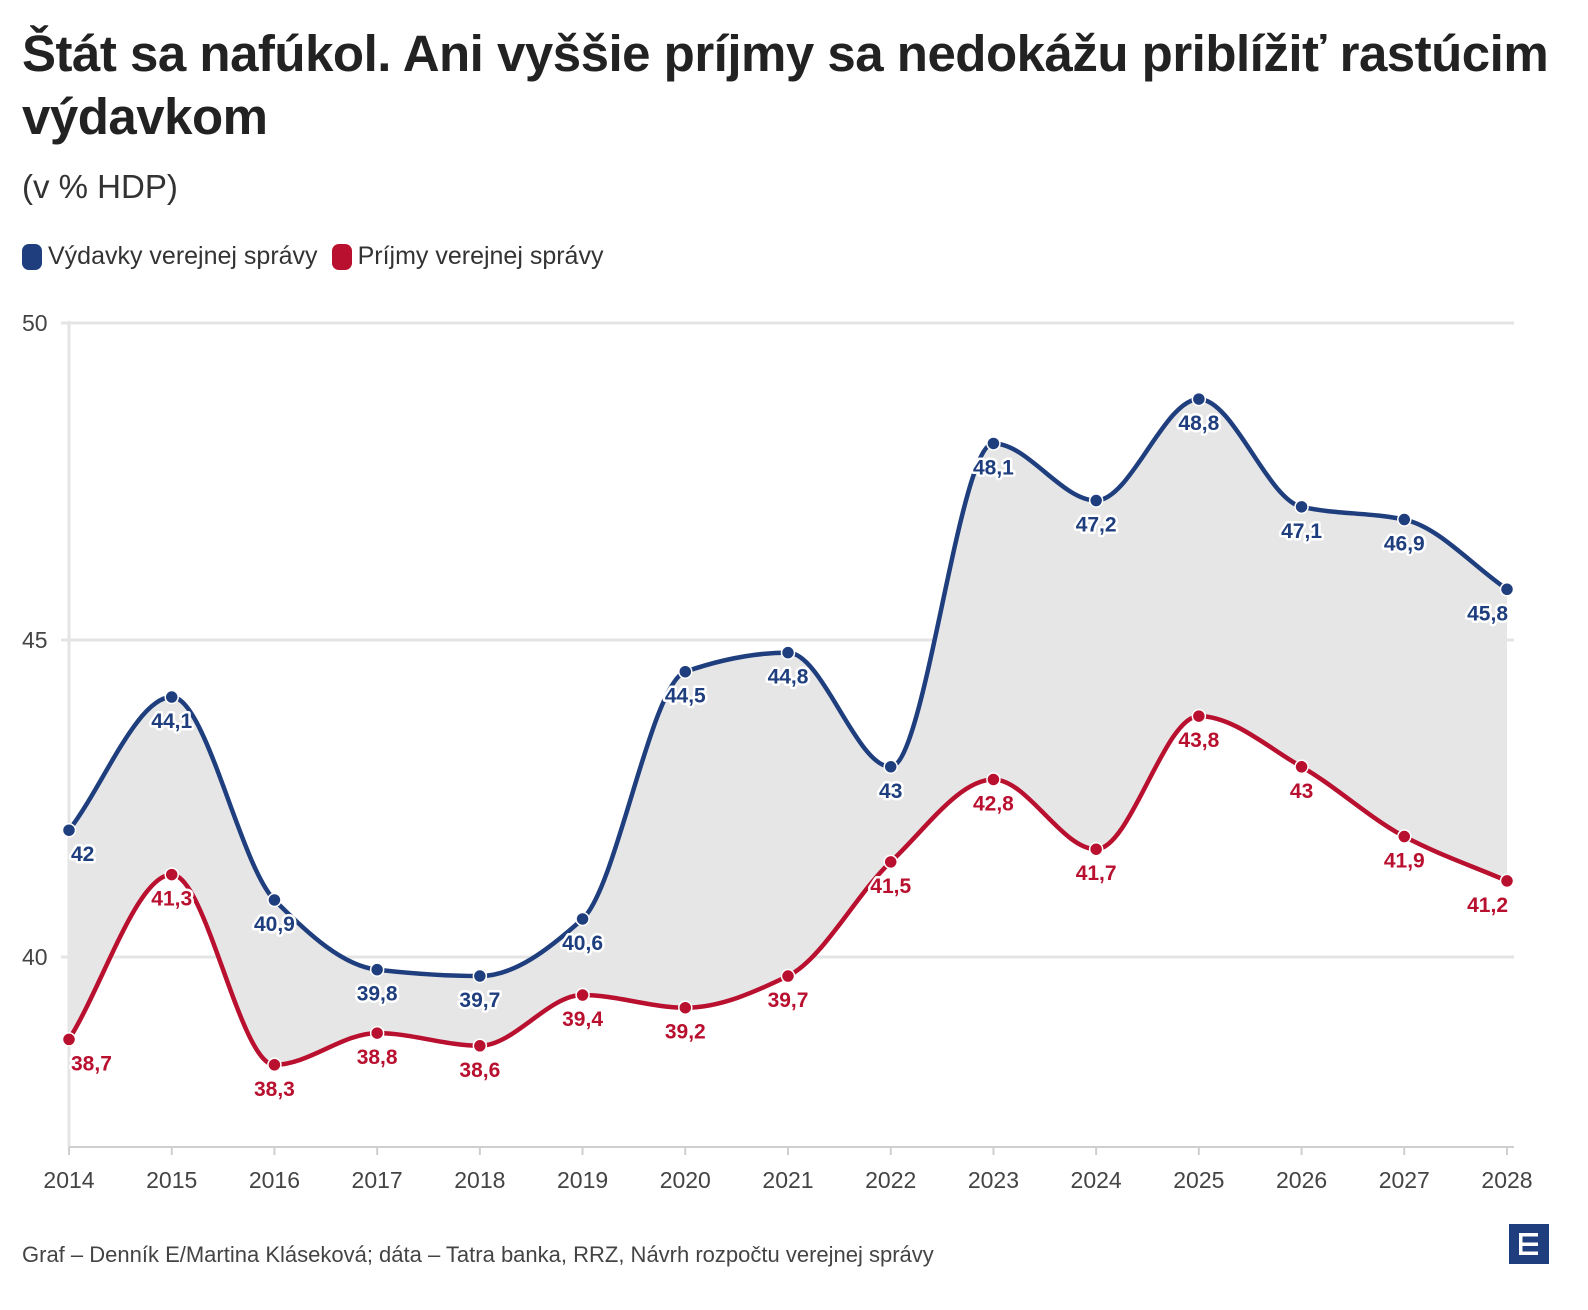 The width and height of the screenshot is (1588, 1310). I want to click on revenue-point-2020, so click(685, 1007).